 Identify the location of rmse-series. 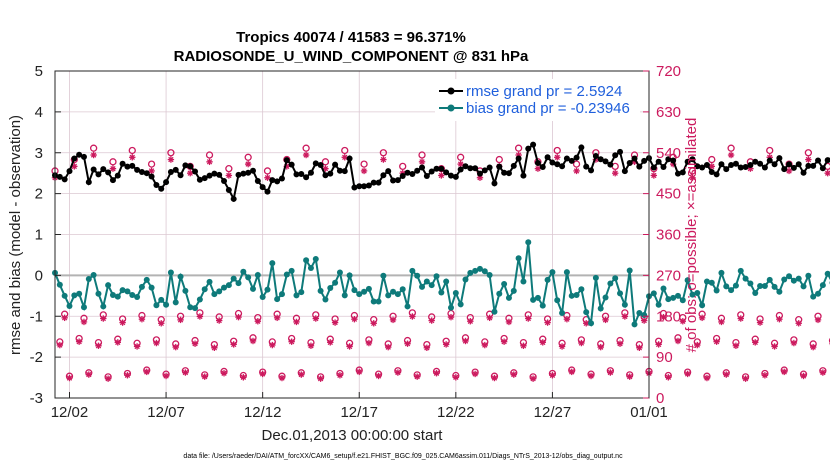
(441, 171).